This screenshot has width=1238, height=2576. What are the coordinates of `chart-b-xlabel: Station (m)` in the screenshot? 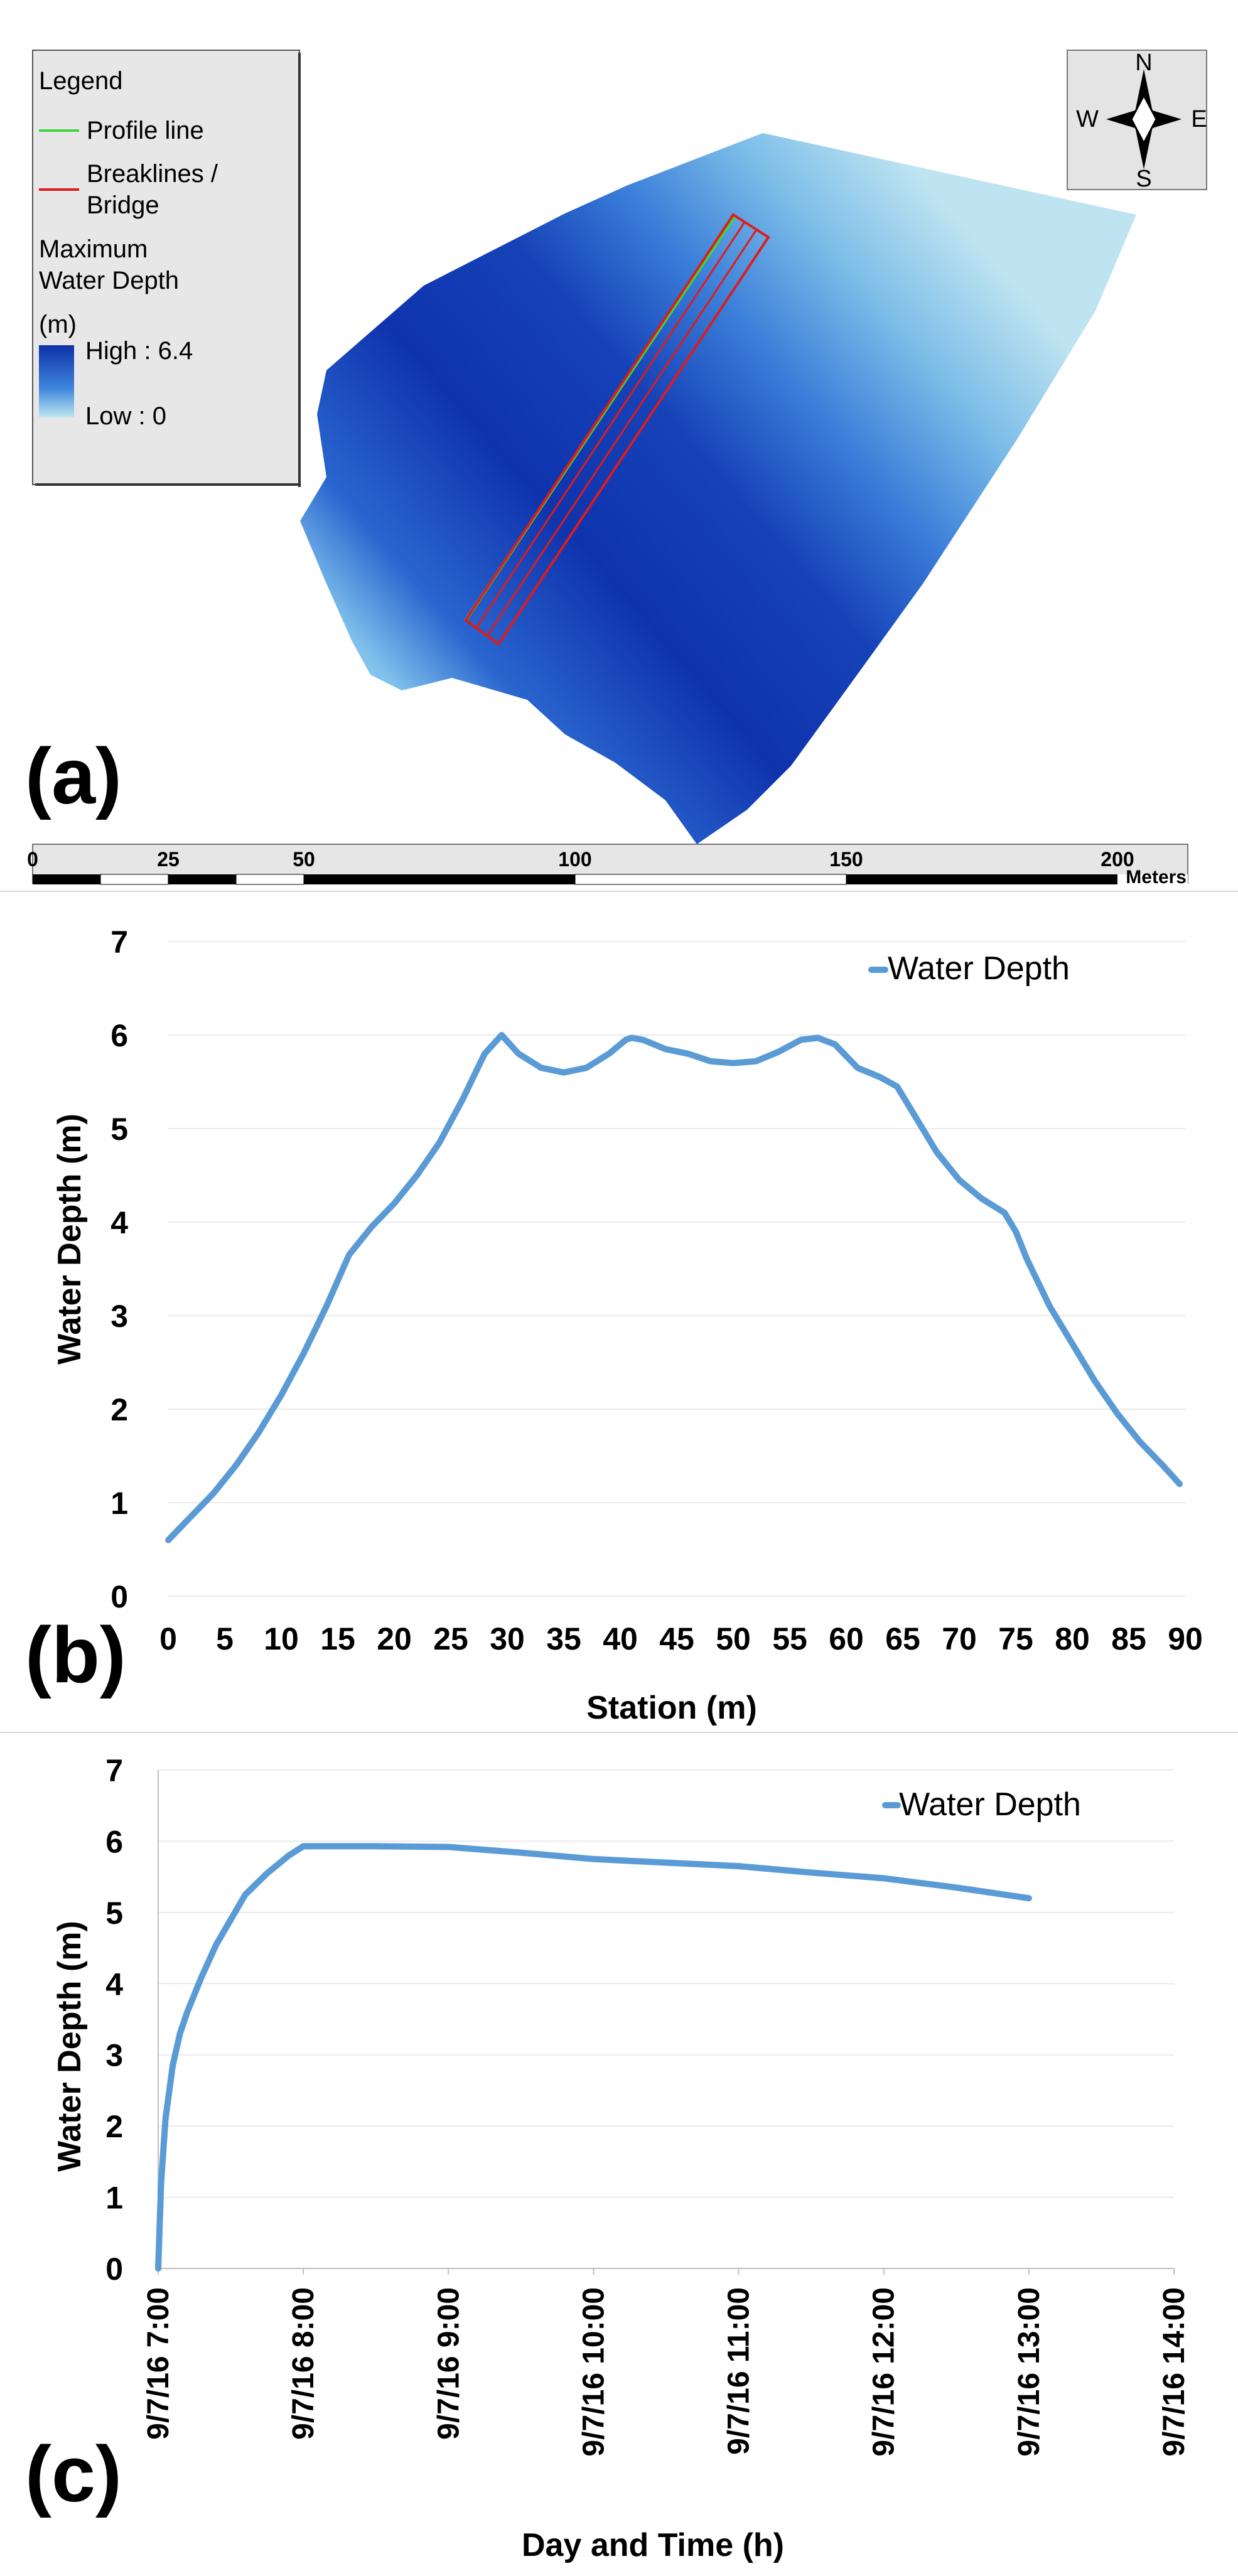 It's located at (671, 1708).